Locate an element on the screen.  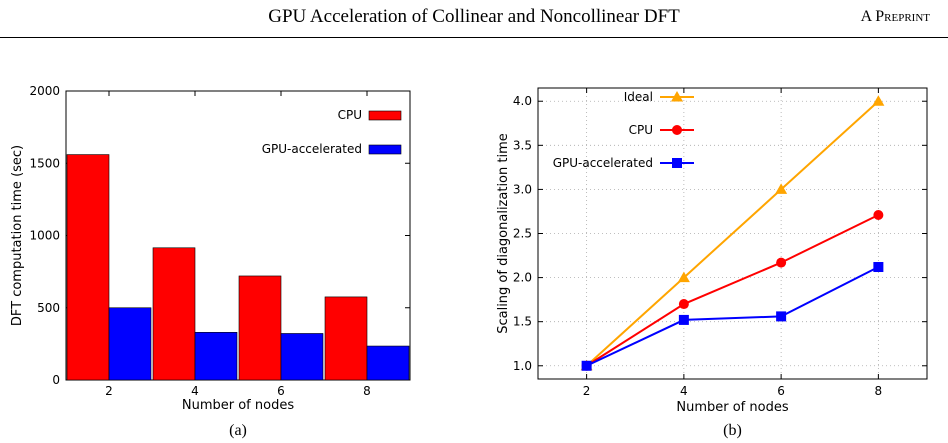
x-tick-label-b: 2 is located at coordinates (587, 391).